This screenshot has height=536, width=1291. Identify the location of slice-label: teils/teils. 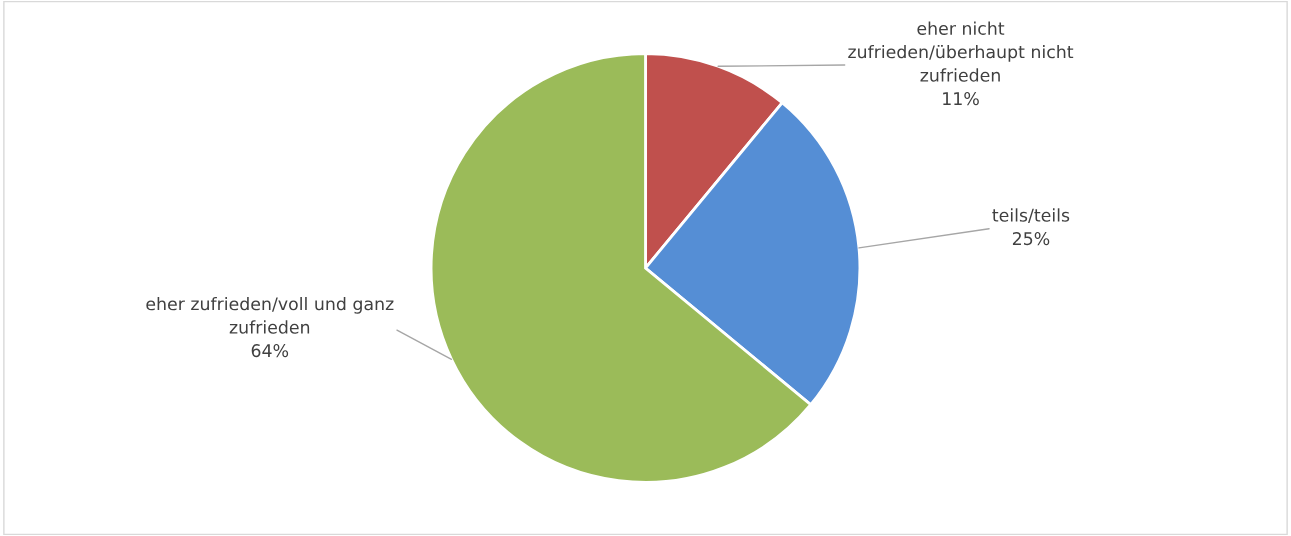
(1031, 216).